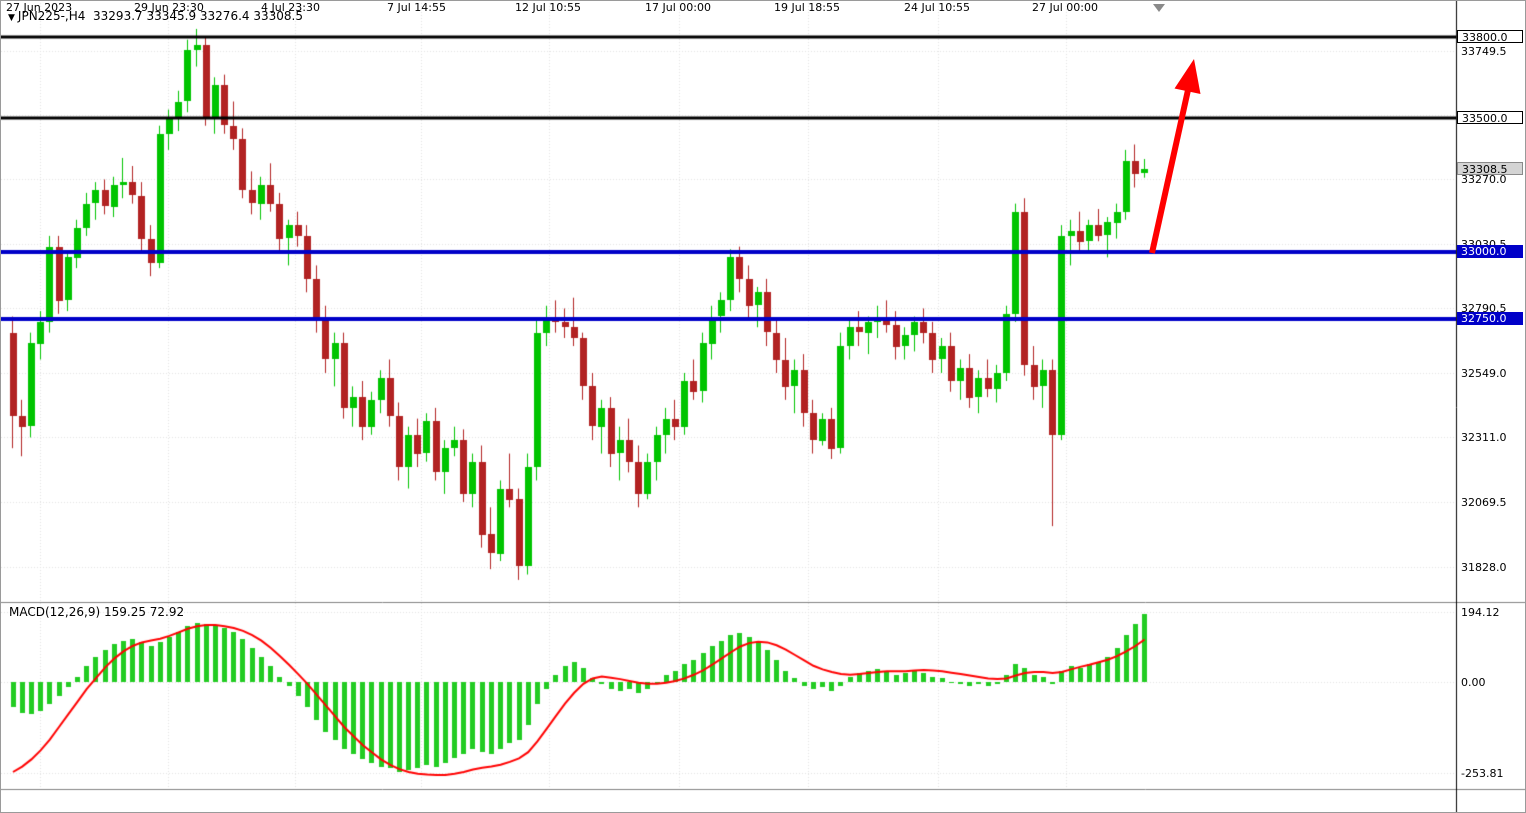 This screenshot has width=1526, height=813. Describe the element at coordinates (51, 16) in the screenshot. I see `symbol-timeframe-label: JPN225-,H4` at that location.